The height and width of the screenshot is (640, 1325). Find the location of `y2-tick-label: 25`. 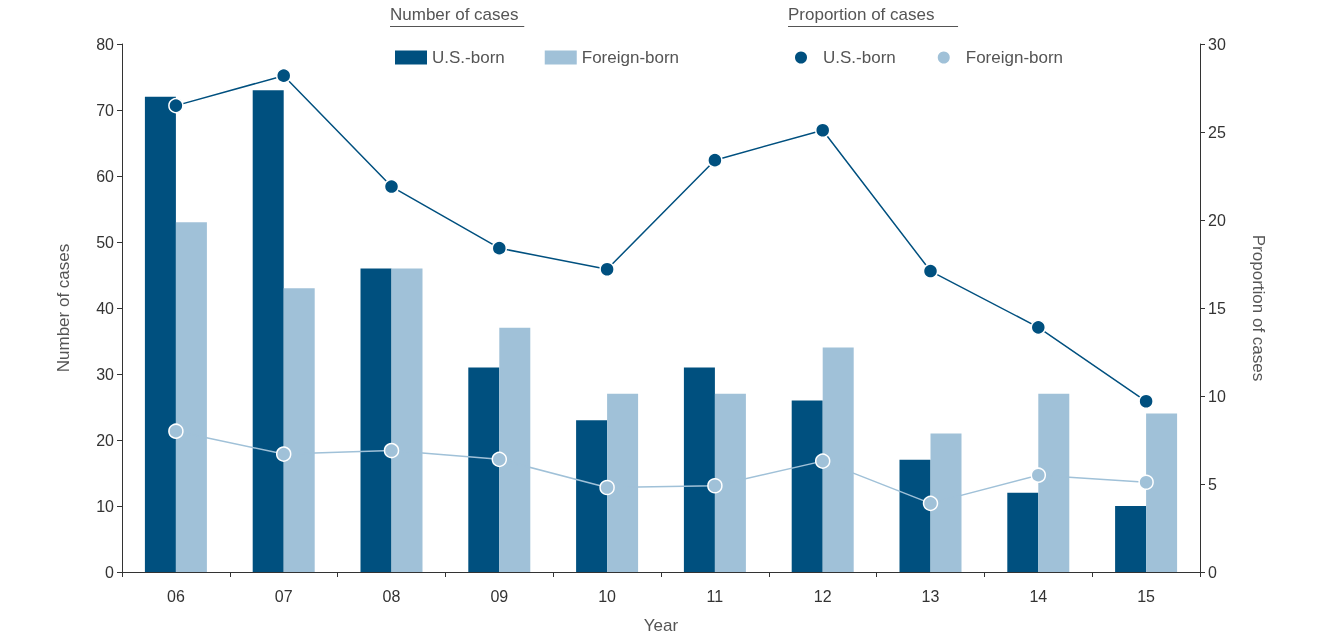

y2-tick-label: 25 is located at coordinates (1217, 132).